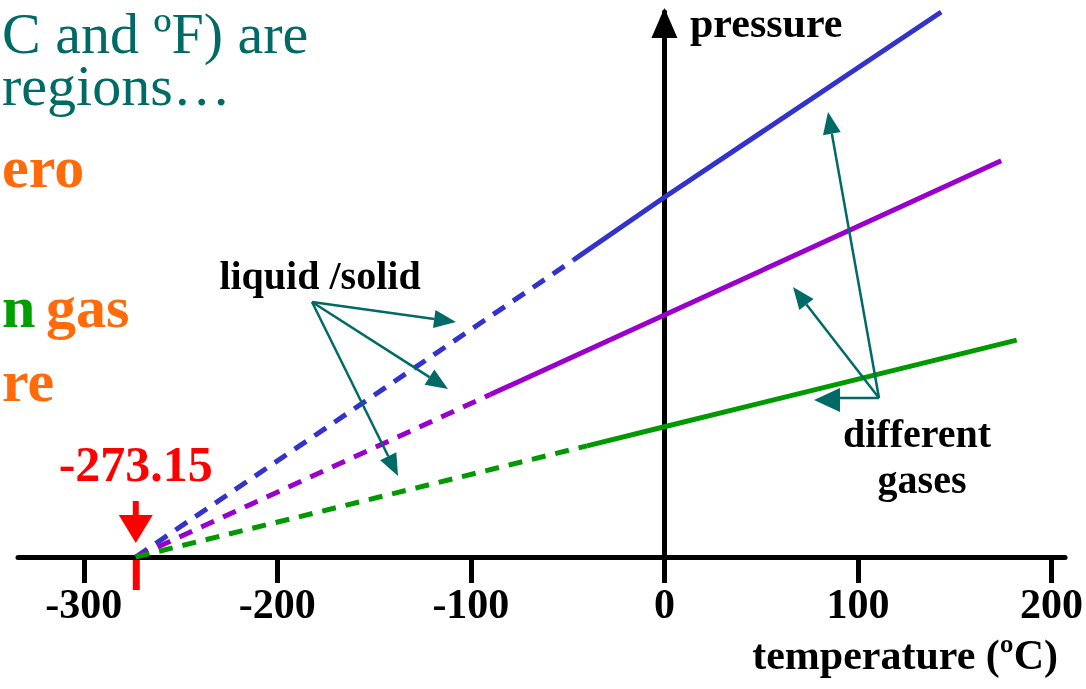 The height and width of the screenshot is (689, 1086). Describe the element at coordinates (19, 306) in the screenshot. I see `annotation: n` at that location.